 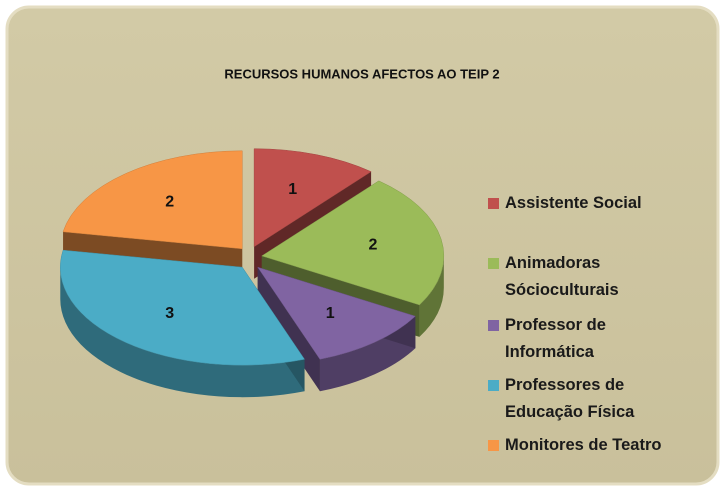 I want to click on legend-entry: Professor de Informática, so click(x=571, y=339).